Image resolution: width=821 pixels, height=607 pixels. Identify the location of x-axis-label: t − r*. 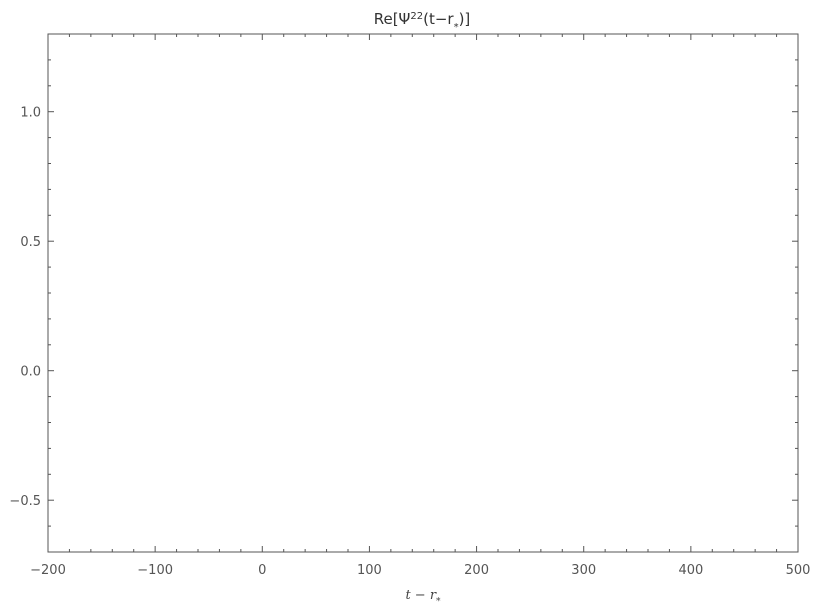
(423, 597).